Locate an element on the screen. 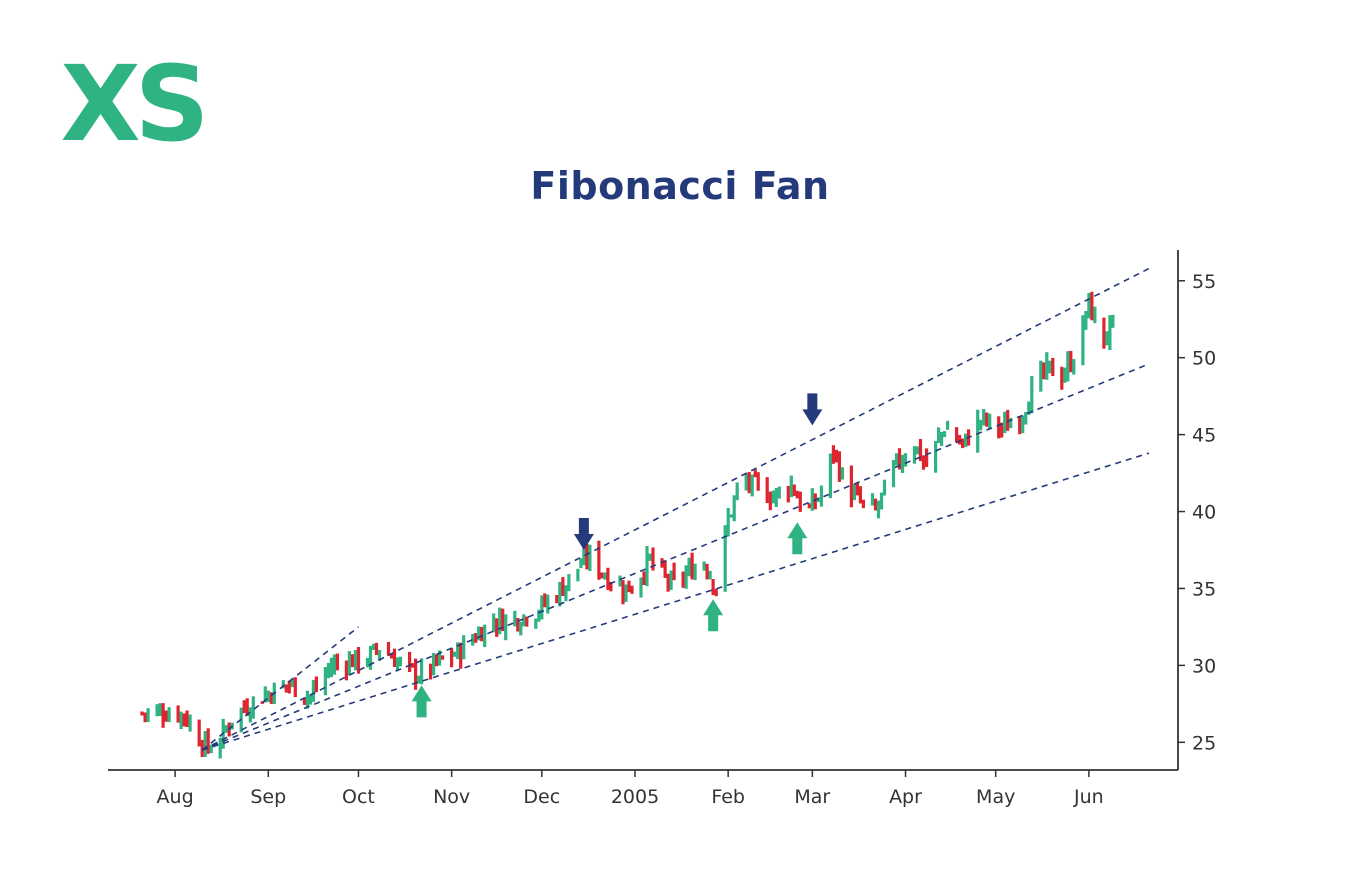 The image size is (1360, 878). y-tick-label: 55 is located at coordinates (1204, 282).